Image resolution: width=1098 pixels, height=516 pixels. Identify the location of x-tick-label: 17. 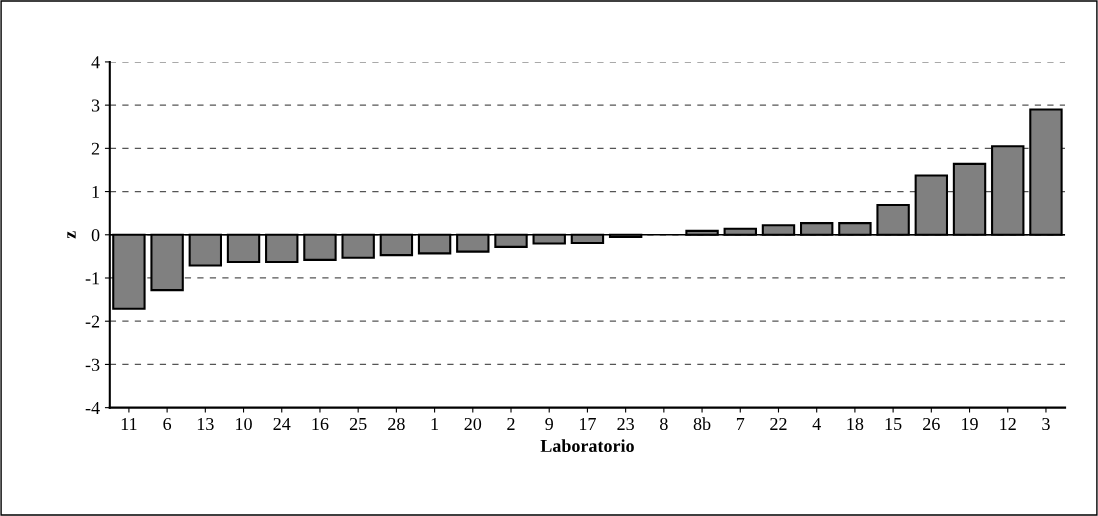
(587, 423).